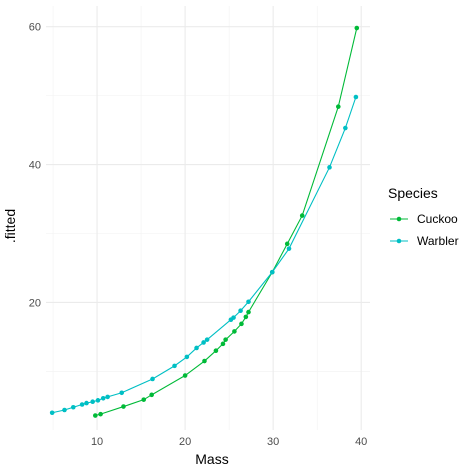 This screenshot has width=474, height=474. Describe the element at coordinates (97, 442) in the screenshot. I see `x-tick-label: 10` at that location.